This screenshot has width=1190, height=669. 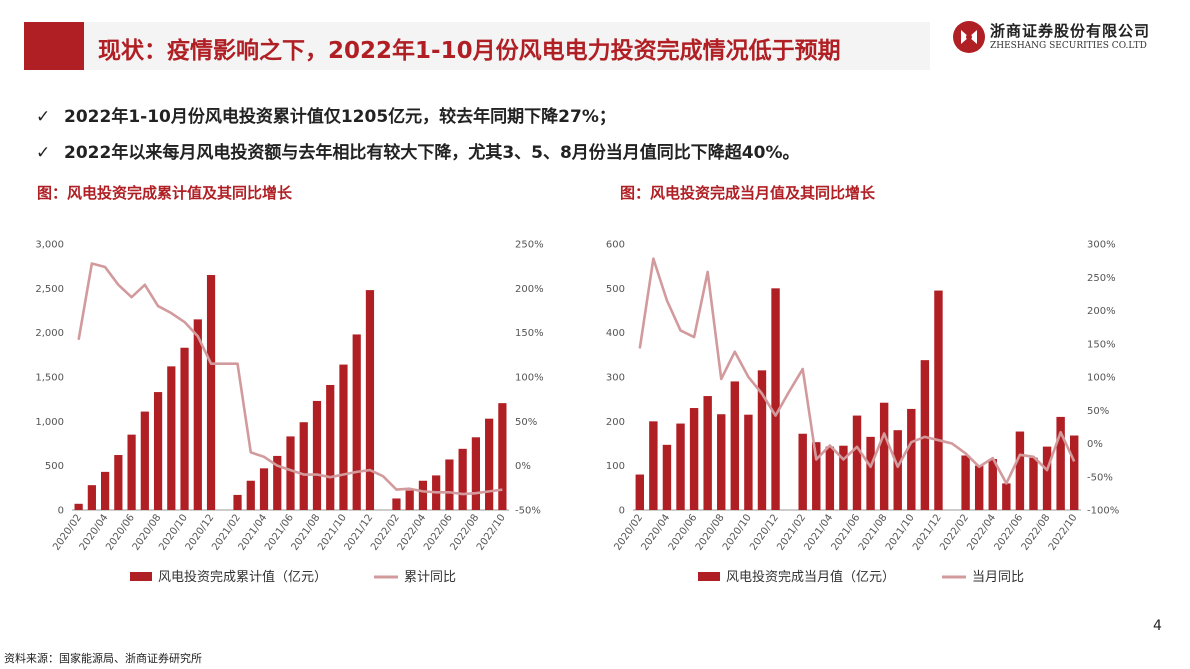 What do you see at coordinates (1068, 46) in the screenshot?
I see `logo-name-en: ZHESHANG SECURITIES CO.LTD` at bounding box center [1068, 46].